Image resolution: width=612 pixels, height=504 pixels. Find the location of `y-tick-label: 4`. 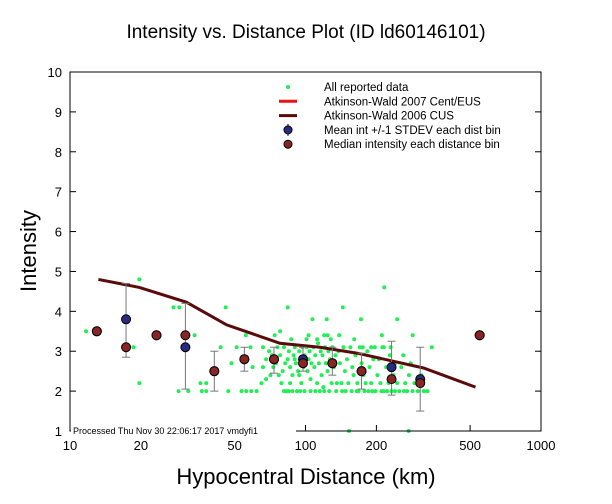

y-tick-label: 4 is located at coordinates (58, 311).